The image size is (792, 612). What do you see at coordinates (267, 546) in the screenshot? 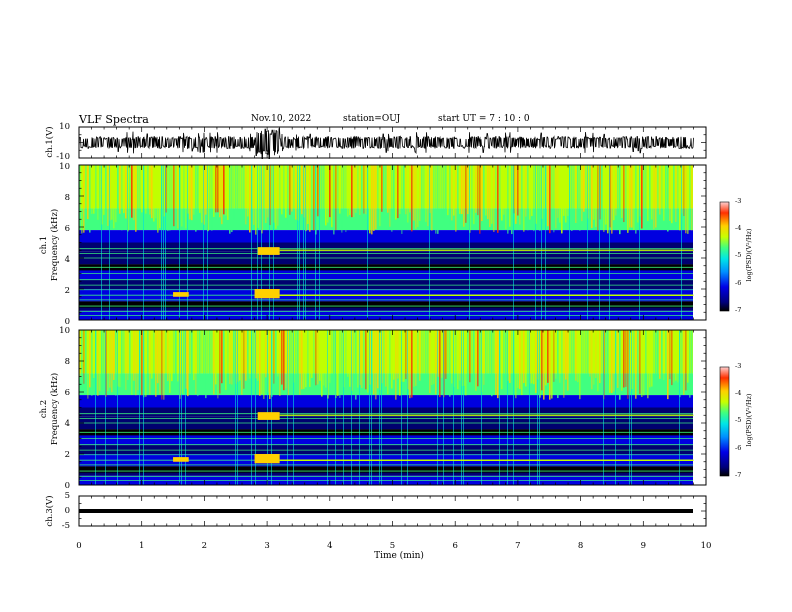
I see `x-tick-label: 3` at bounding box center [267, 546].